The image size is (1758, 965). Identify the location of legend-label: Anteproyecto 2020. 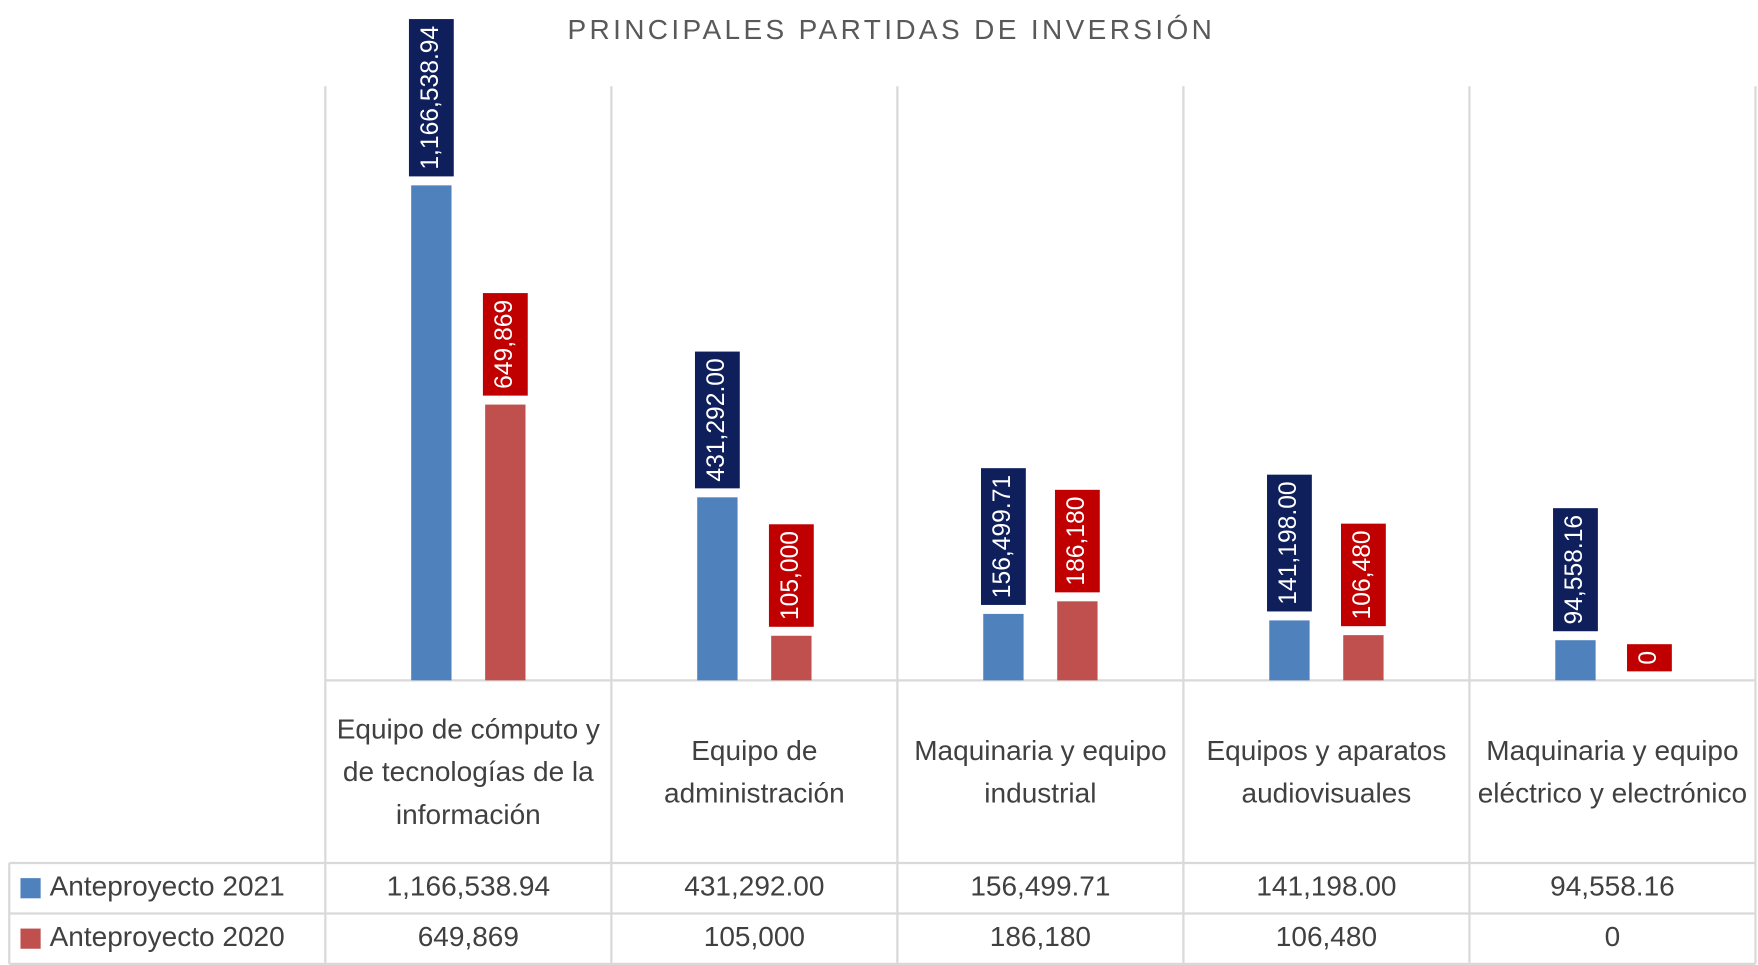
(167, 936).